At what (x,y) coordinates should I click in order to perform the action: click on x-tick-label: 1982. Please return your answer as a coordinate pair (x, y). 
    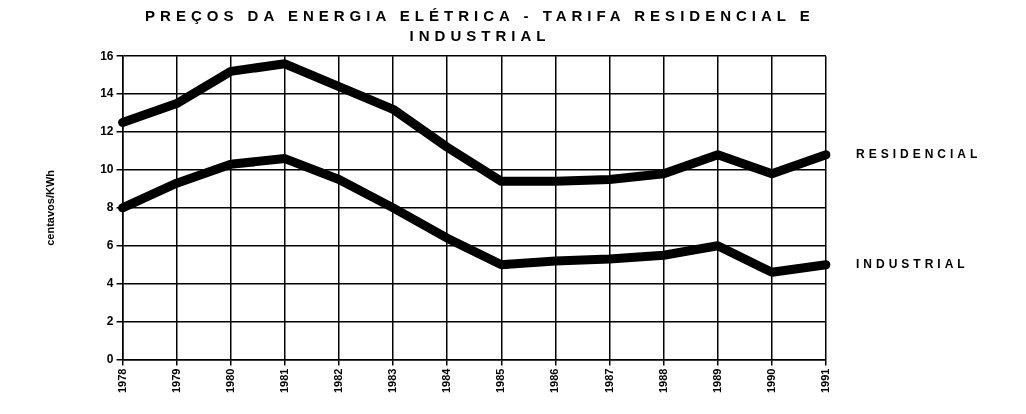
    Looking at the image, I should click on (338, 381).